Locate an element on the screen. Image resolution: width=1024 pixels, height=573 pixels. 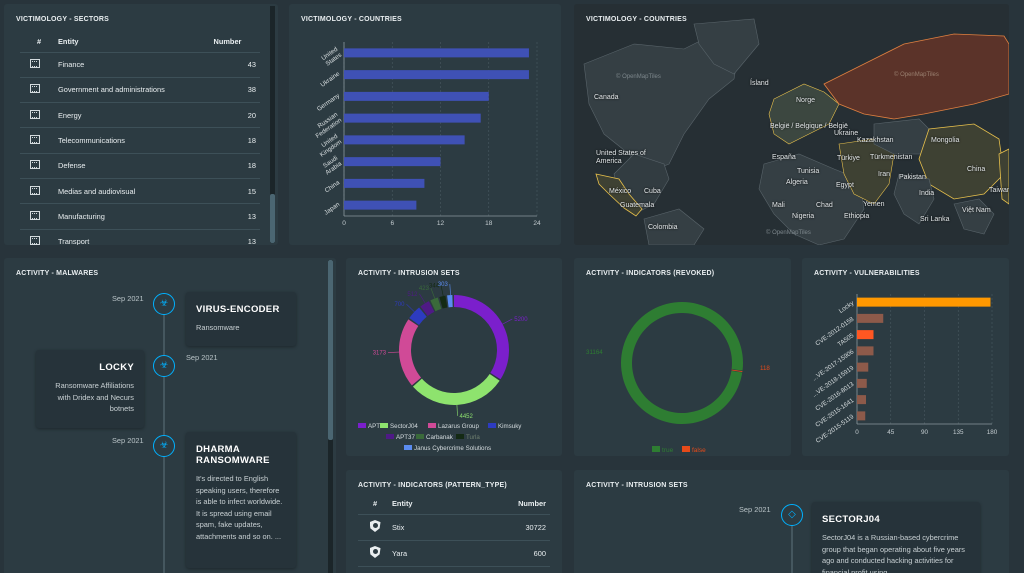
y-tick-label-line: Ukraine is located at coordinates (330, 79).